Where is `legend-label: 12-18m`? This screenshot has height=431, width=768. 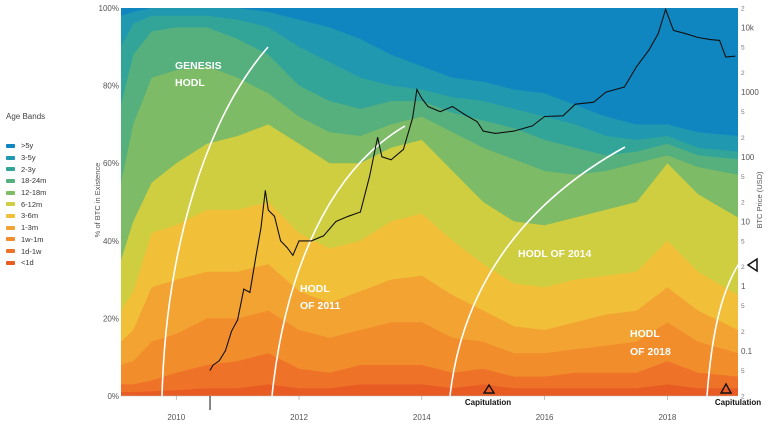 legend-label: 12-18m is located at coordinates (34, 193).